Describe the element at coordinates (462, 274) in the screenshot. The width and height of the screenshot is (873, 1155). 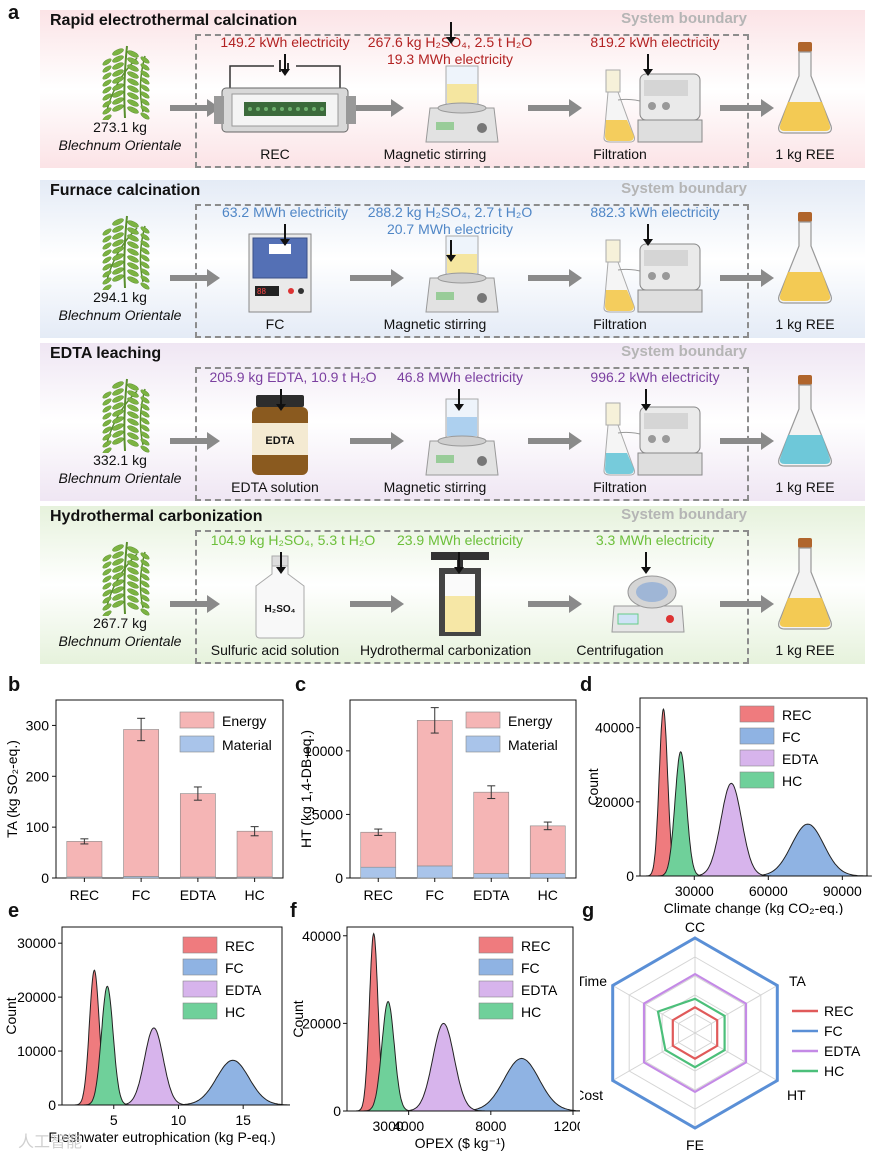
I see `magnetic-stirrer-icon` at that location.